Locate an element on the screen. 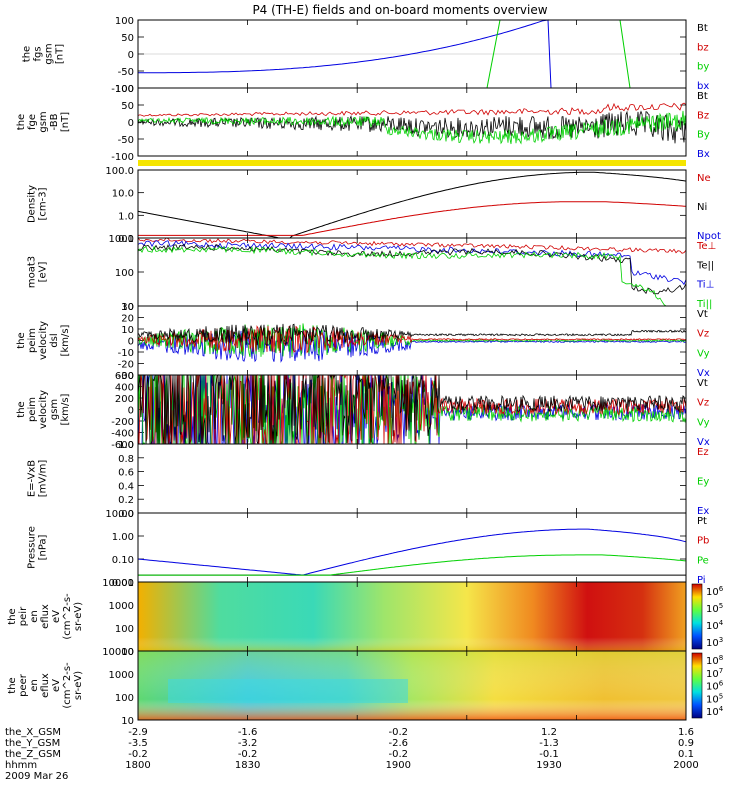 The height and width of the screenshot is (800, 750). legend-entry: Pt is located at coordinates (702, 521).